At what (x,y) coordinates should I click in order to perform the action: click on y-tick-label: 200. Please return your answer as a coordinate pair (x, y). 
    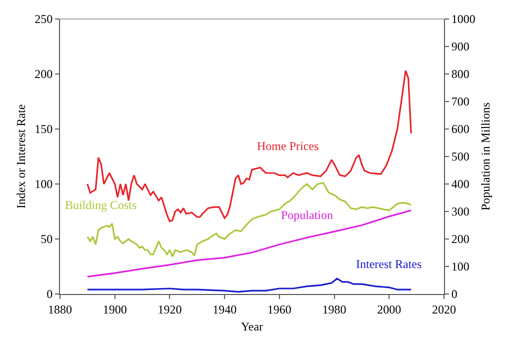
    Looking at the image, I should click on (43, 74).